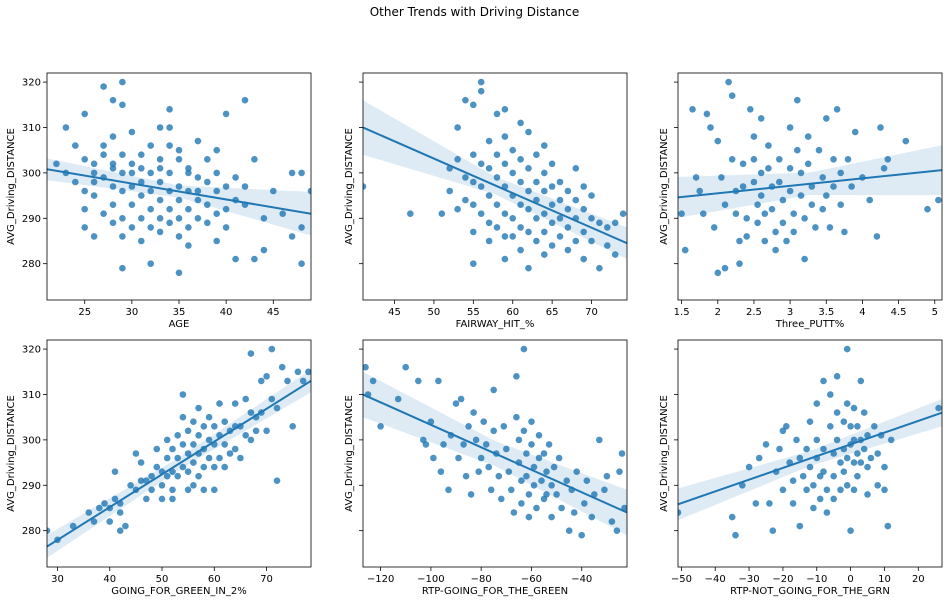 The image size is (949, 600). Describe the element at coordinates (782, 579) in the screenshot. I see `x-tick-label: −20` at that location.